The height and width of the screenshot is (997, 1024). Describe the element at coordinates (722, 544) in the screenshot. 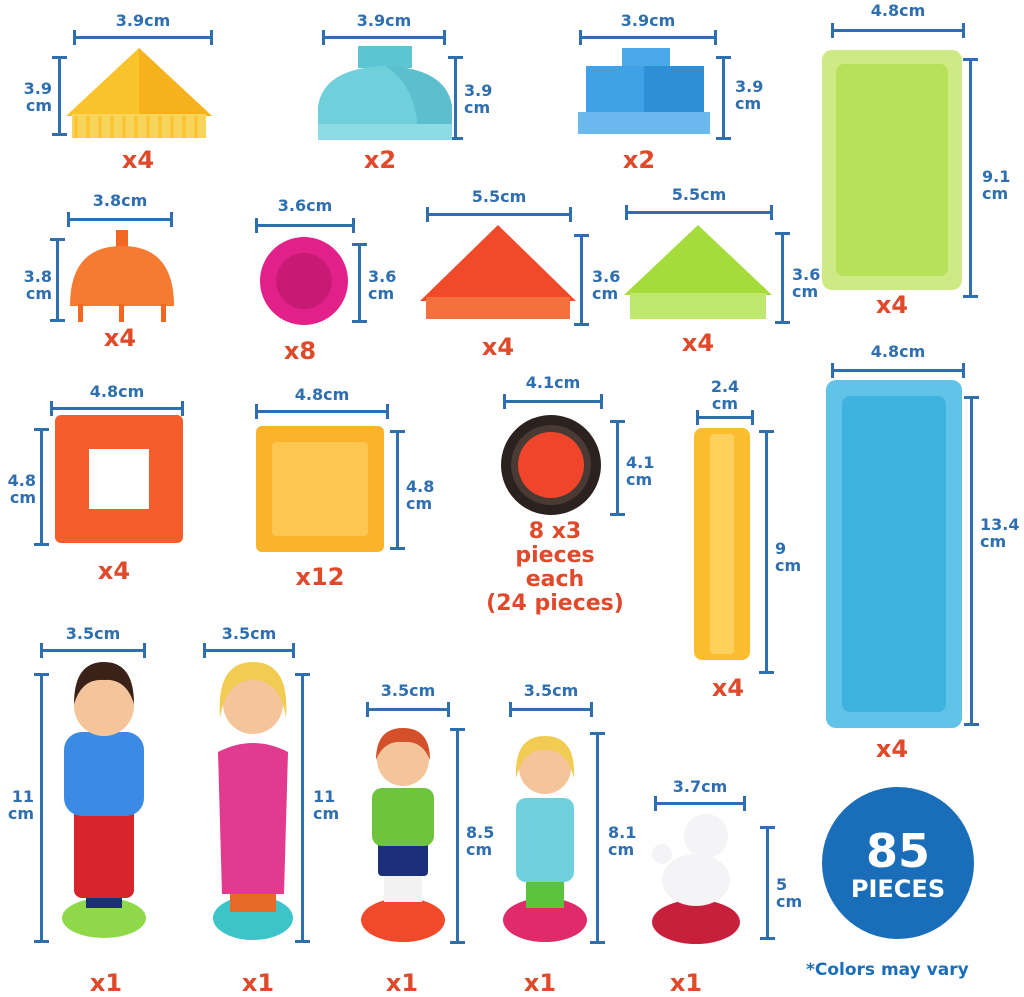

I see `yellow-stick-piece` at that location.